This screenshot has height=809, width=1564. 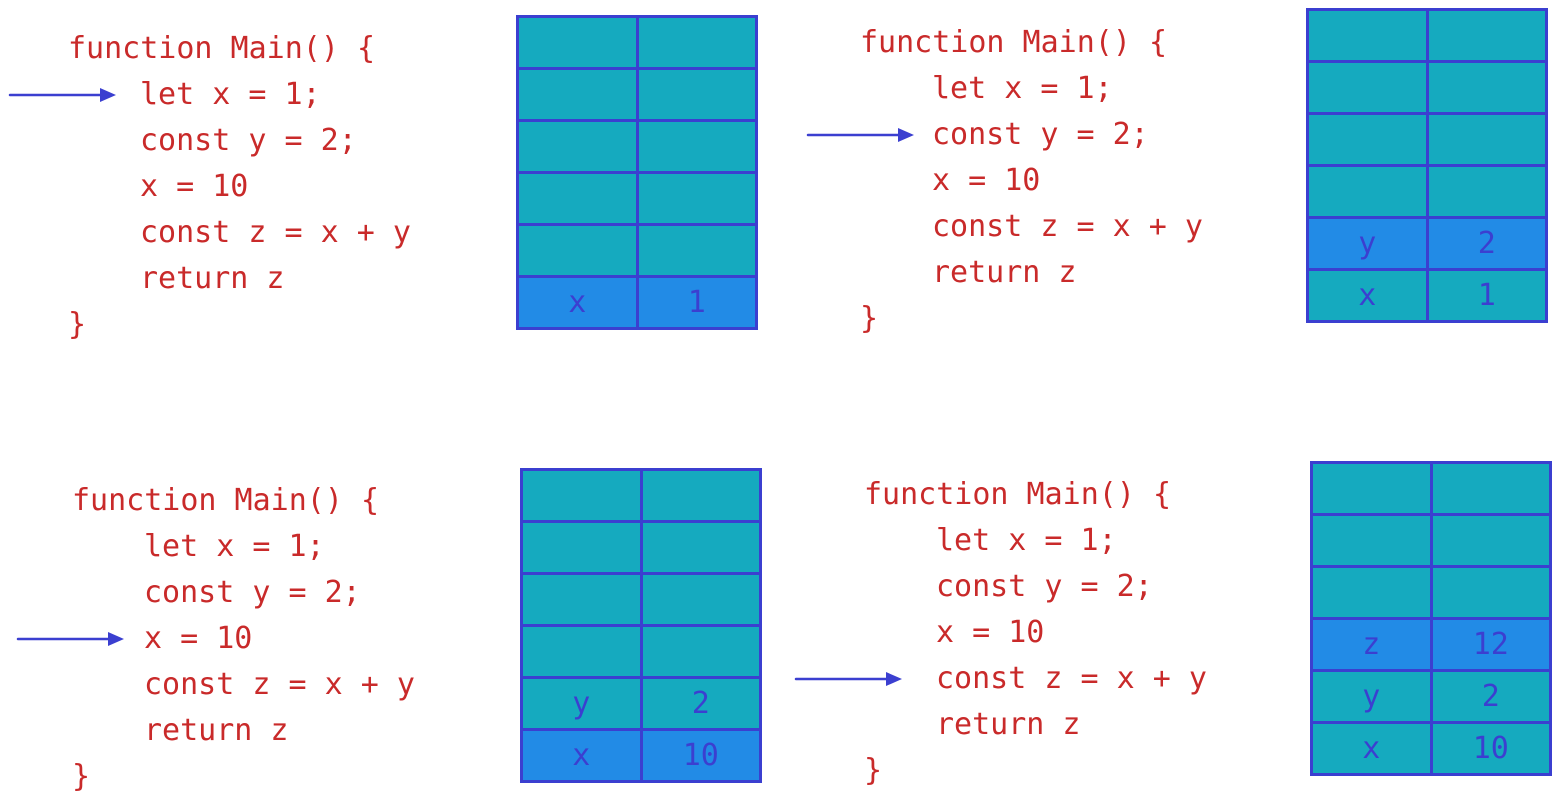 What do you see at coordinates (1489, 644) in the screenshot?
I see `stack-variable-value: 12` at bounding box center [1489, 644].